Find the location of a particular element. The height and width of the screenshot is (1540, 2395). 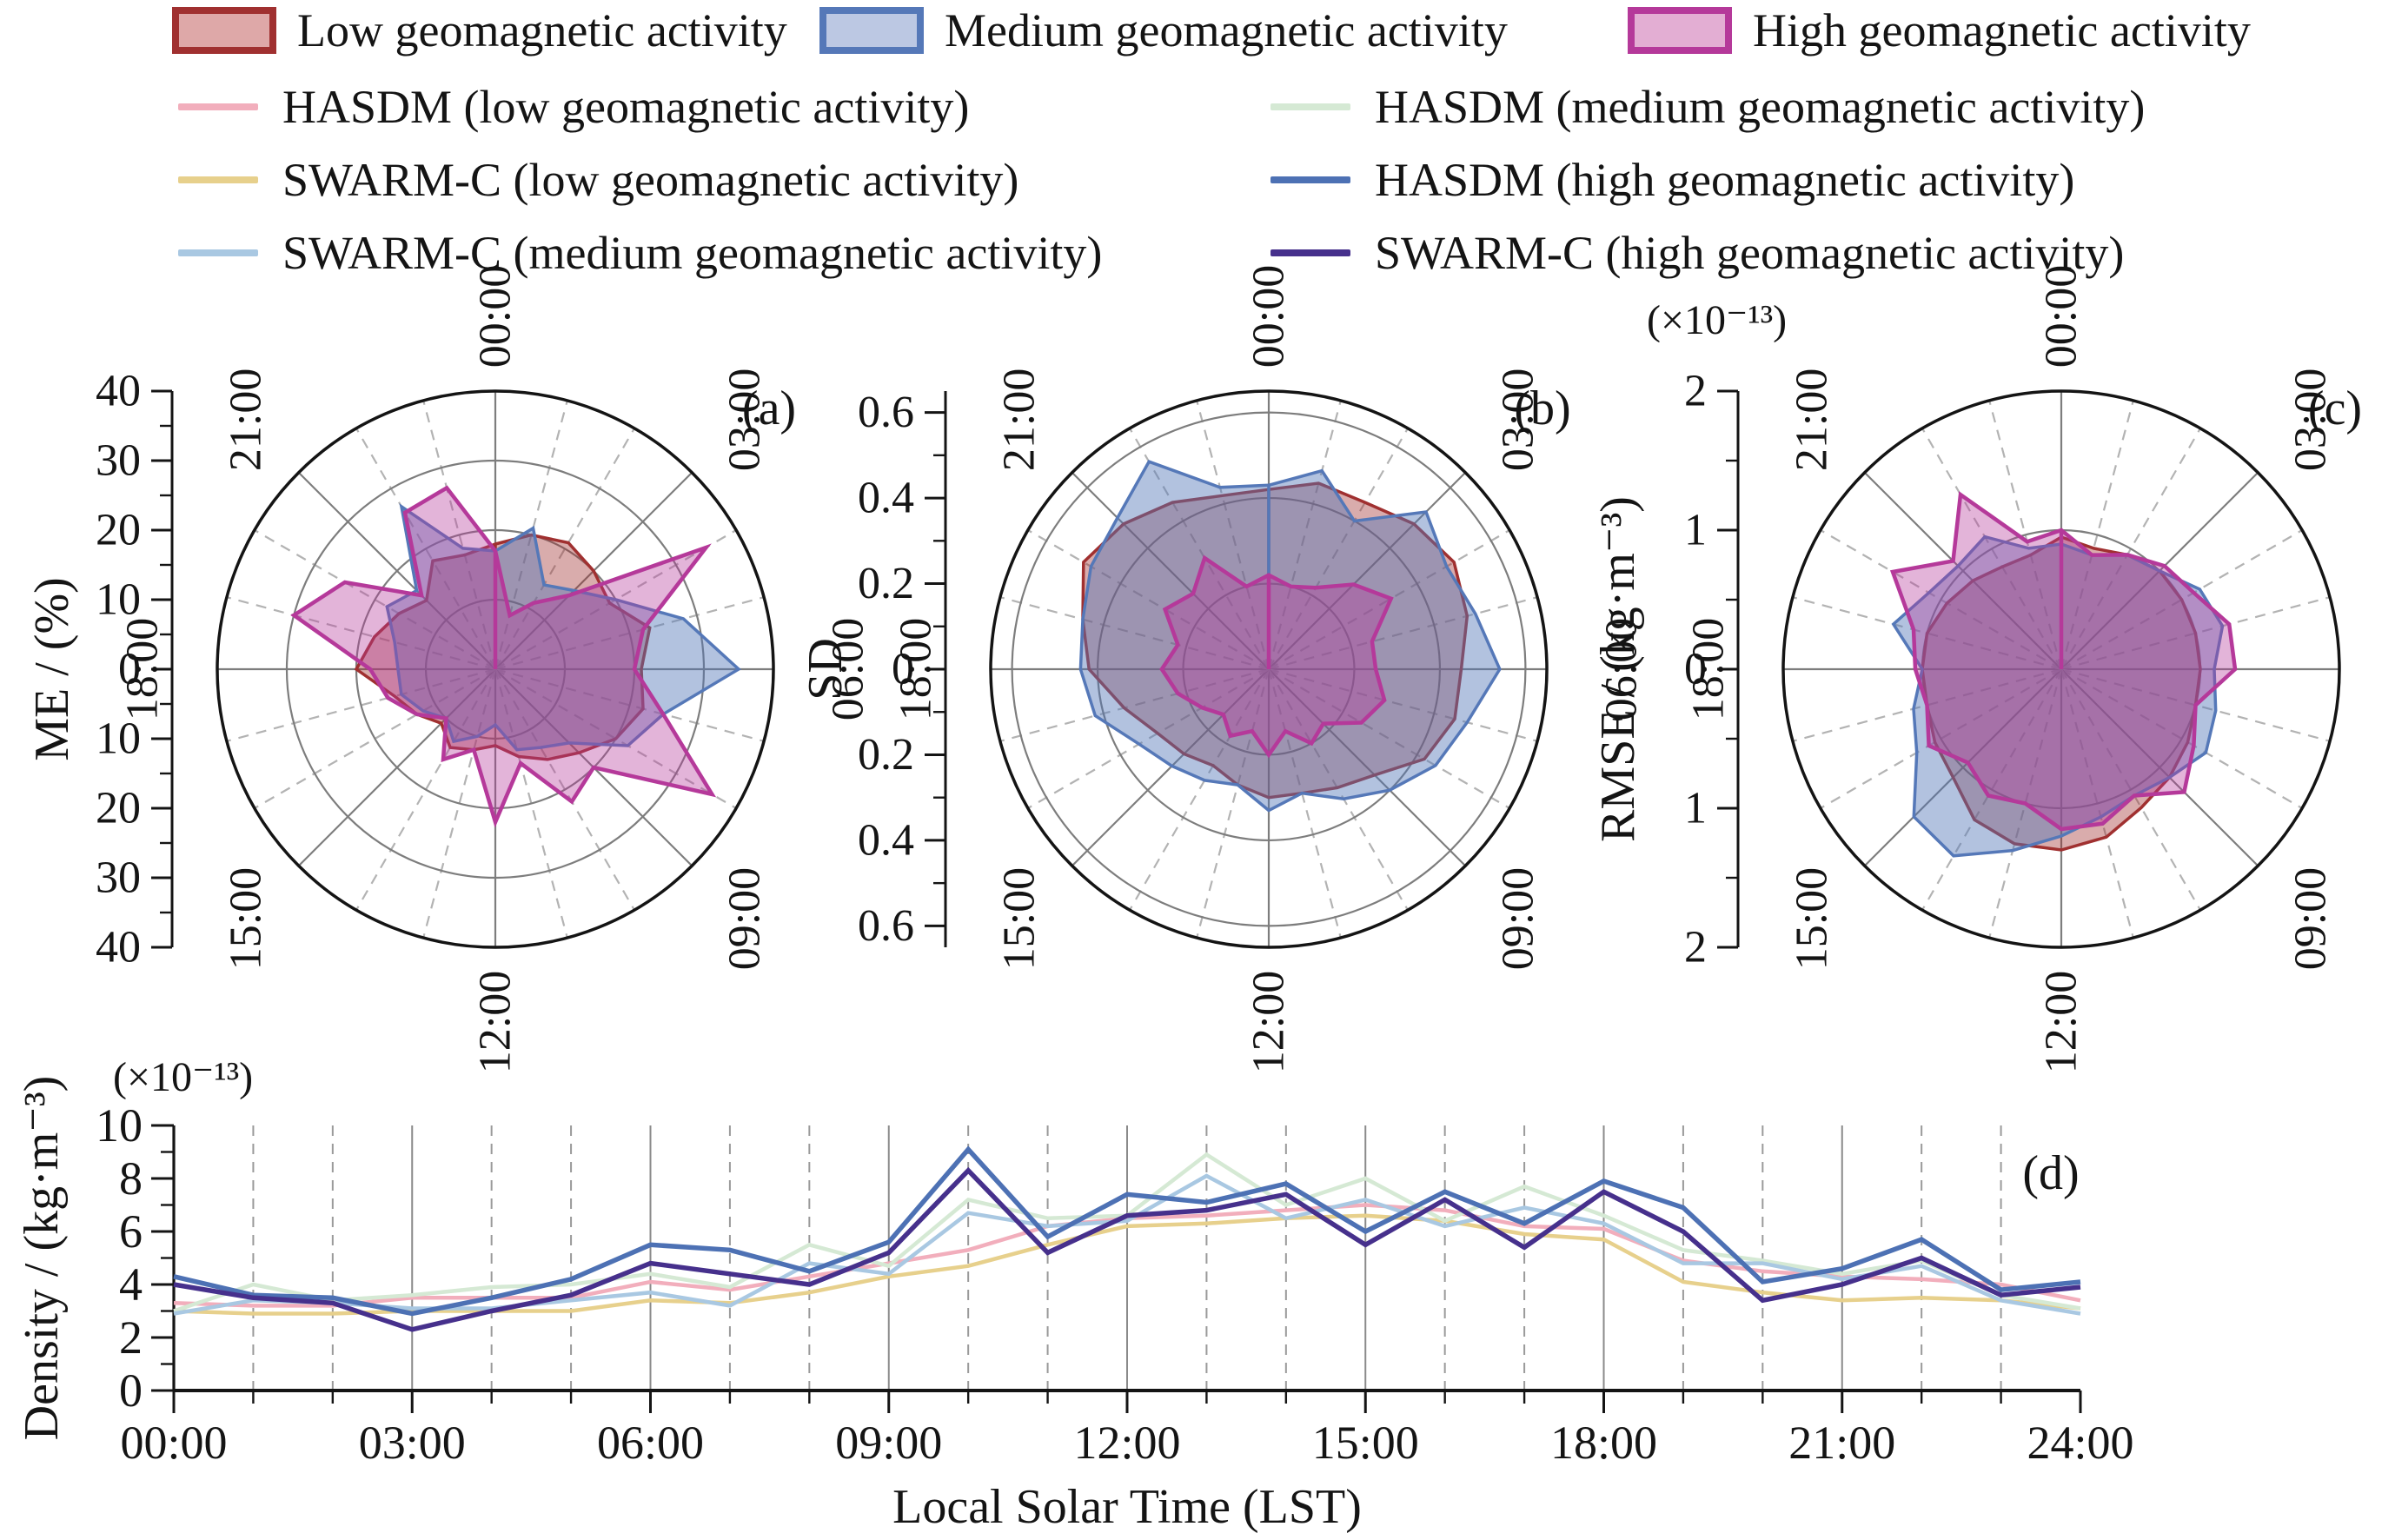

polar-grid-circle is located at coordinates (495, 669).